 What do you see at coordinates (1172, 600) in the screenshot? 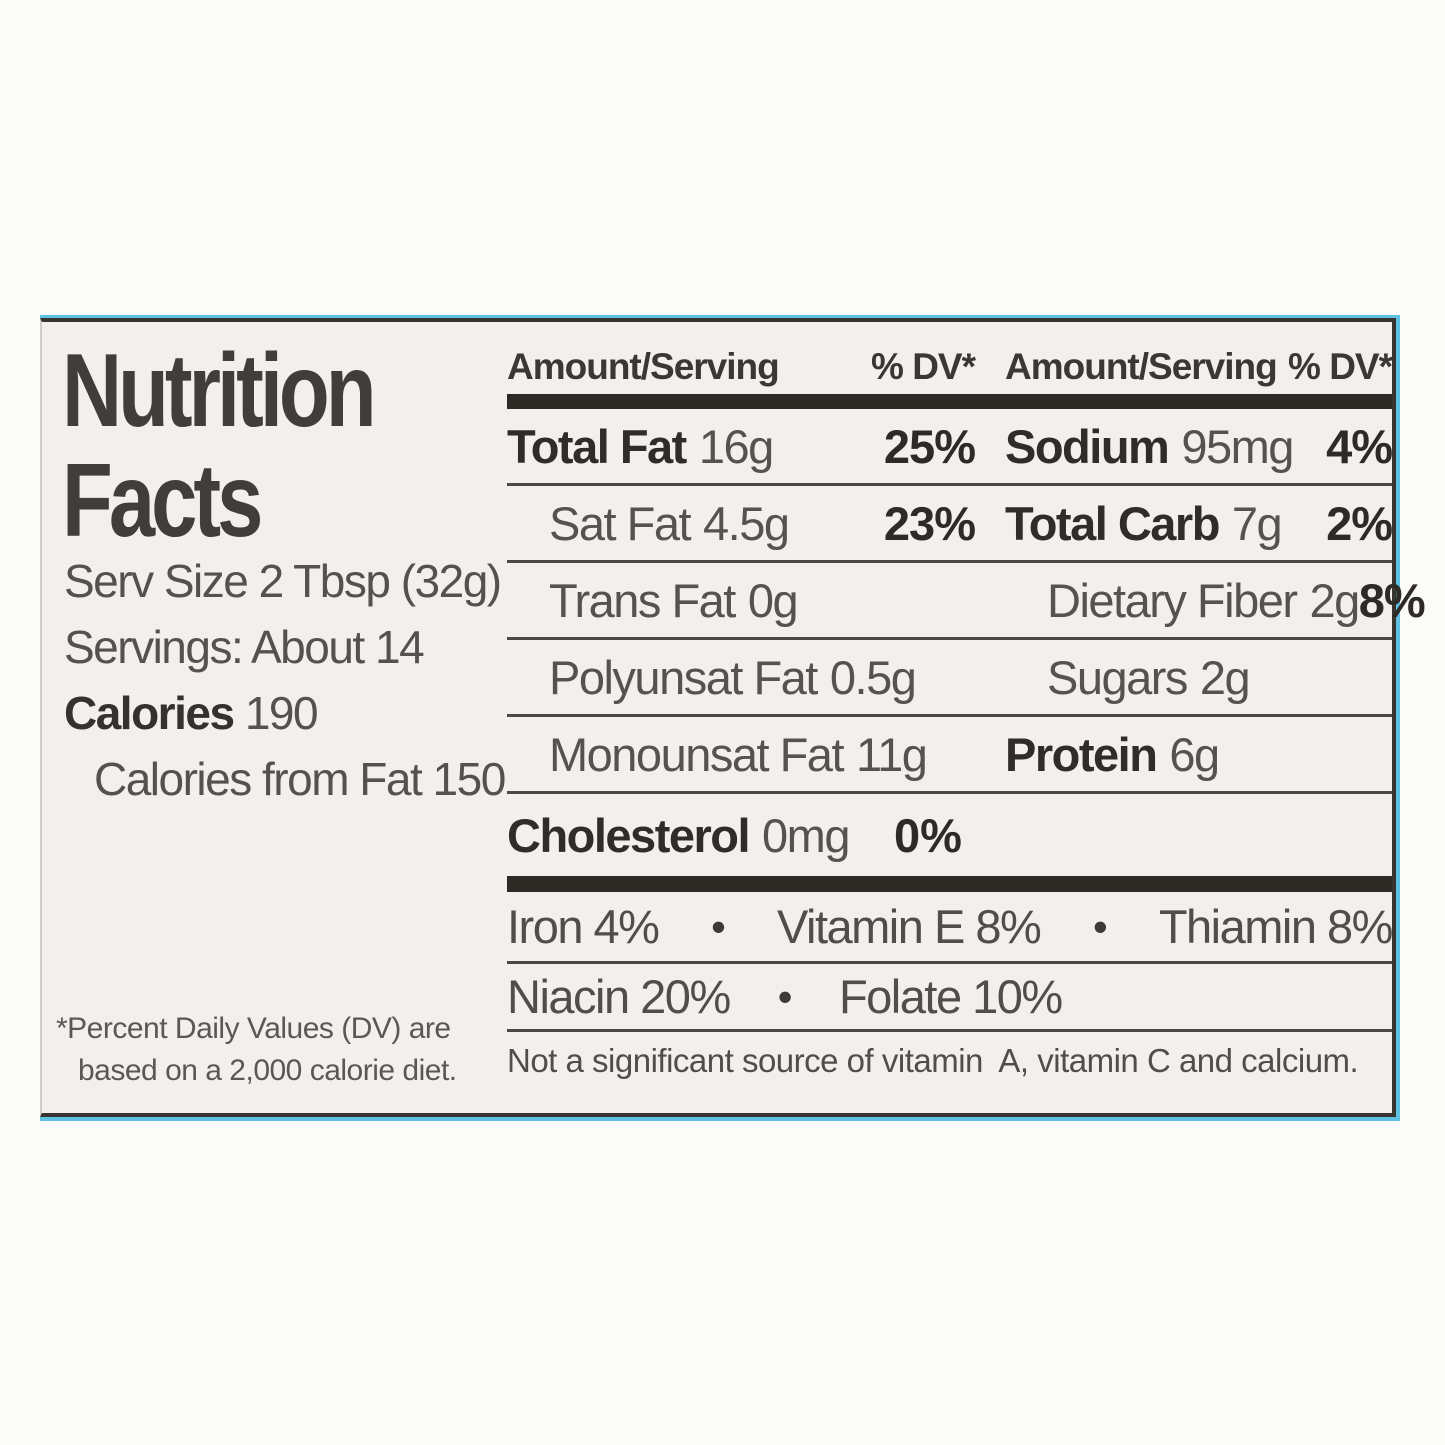
I see `nutrient-name: Dietary Fiber` at bounding box center [1172, 600].